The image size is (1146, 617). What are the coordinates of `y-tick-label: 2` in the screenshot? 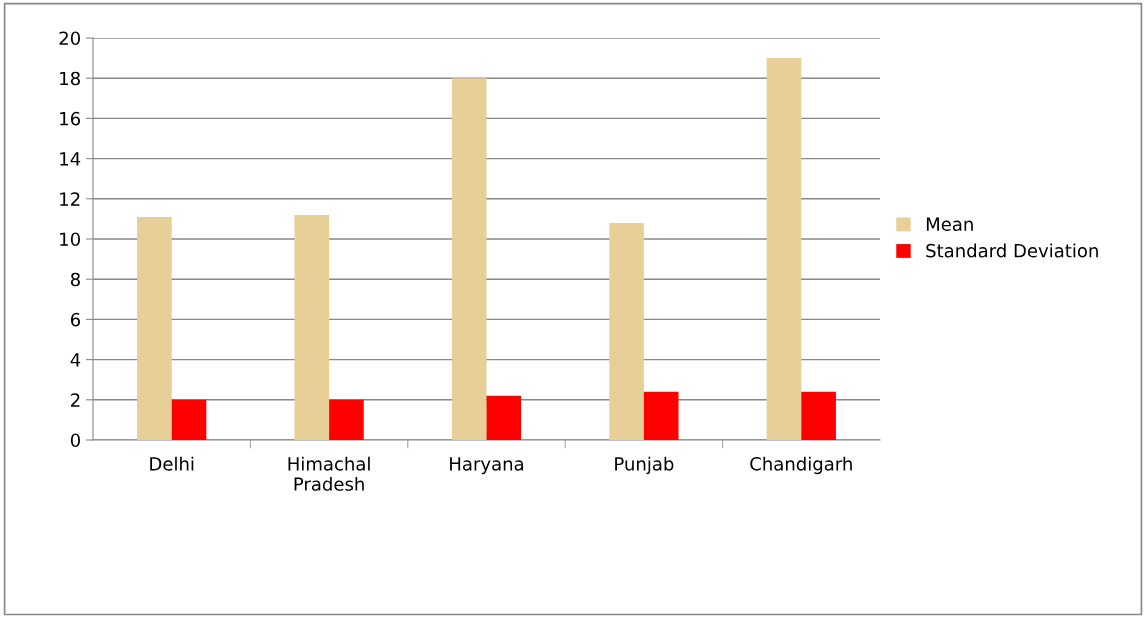 It's located at (75, 400).